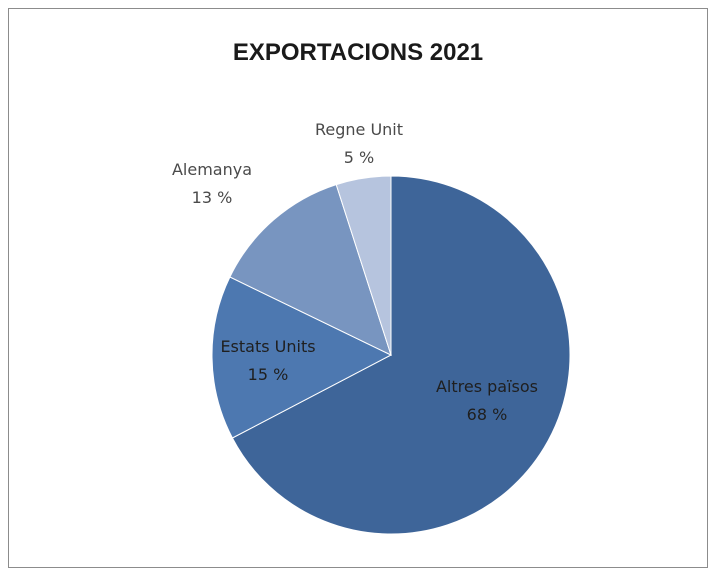  Describe the element at coordinates (363, 265) in the screenshot. I see `pie-slice-regne-unit` at that location.